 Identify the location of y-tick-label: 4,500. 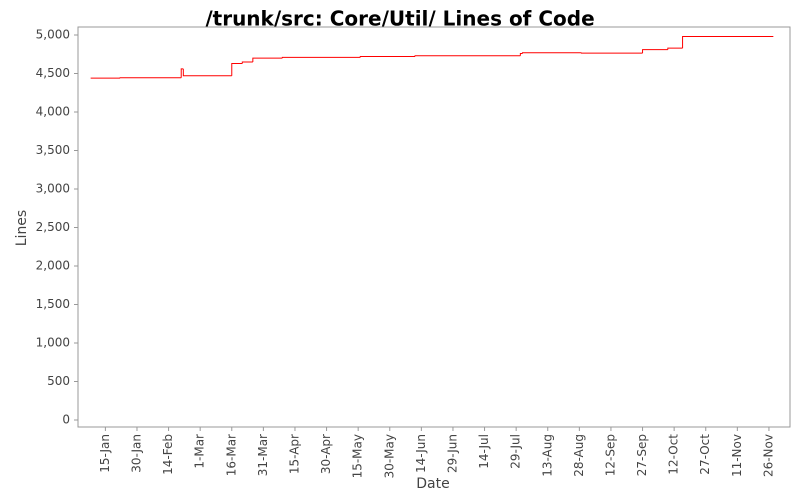
(53, 73).